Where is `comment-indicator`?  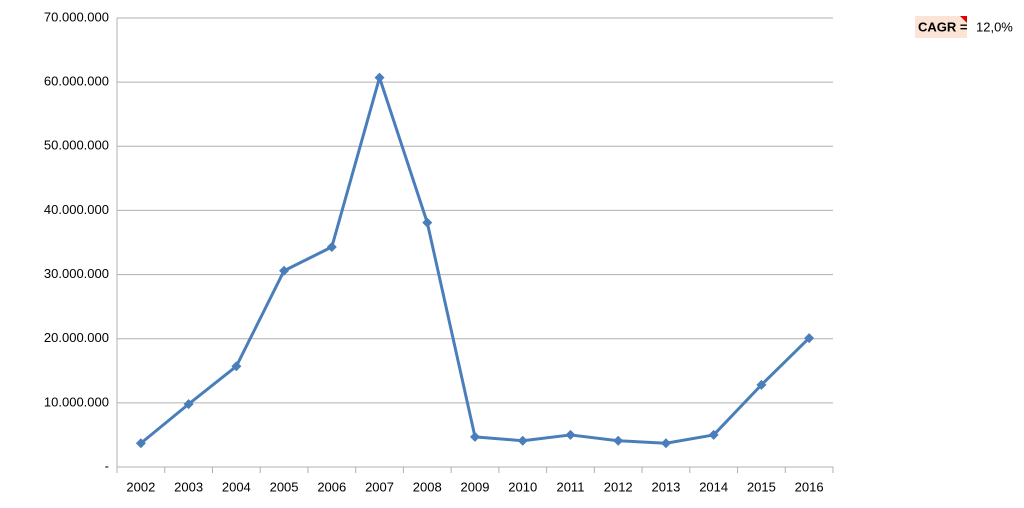 comment-indicator is located at coordinates (963, 19).